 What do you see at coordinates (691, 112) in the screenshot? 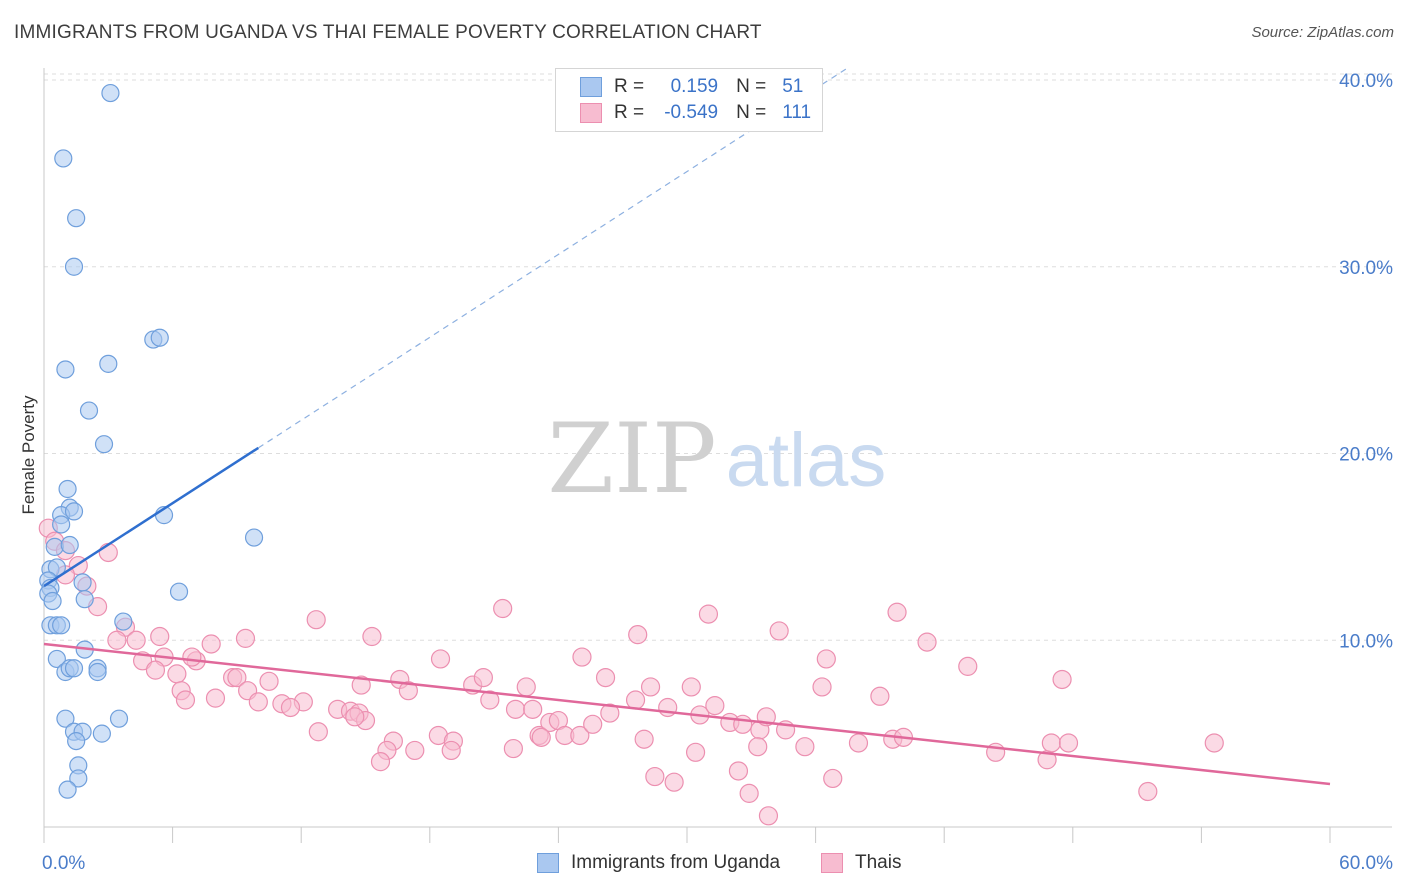
I see `legend-r-value: -0.549` at bounding box center [691, 112].